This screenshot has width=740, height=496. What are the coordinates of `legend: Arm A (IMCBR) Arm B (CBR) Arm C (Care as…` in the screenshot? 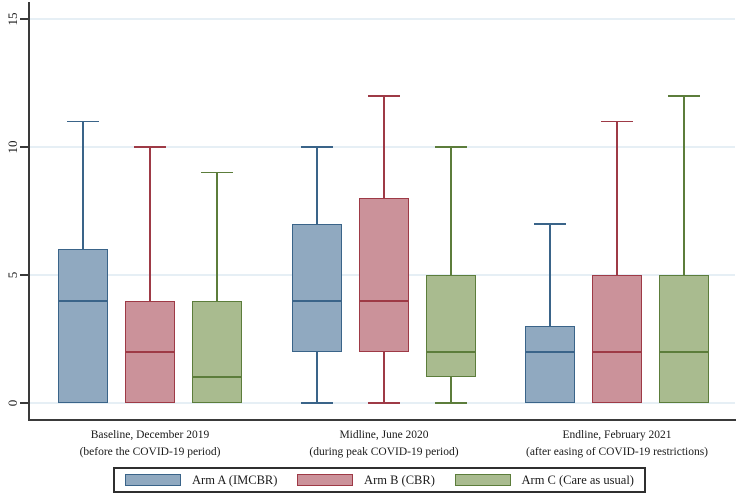 It's located at (379, 480).